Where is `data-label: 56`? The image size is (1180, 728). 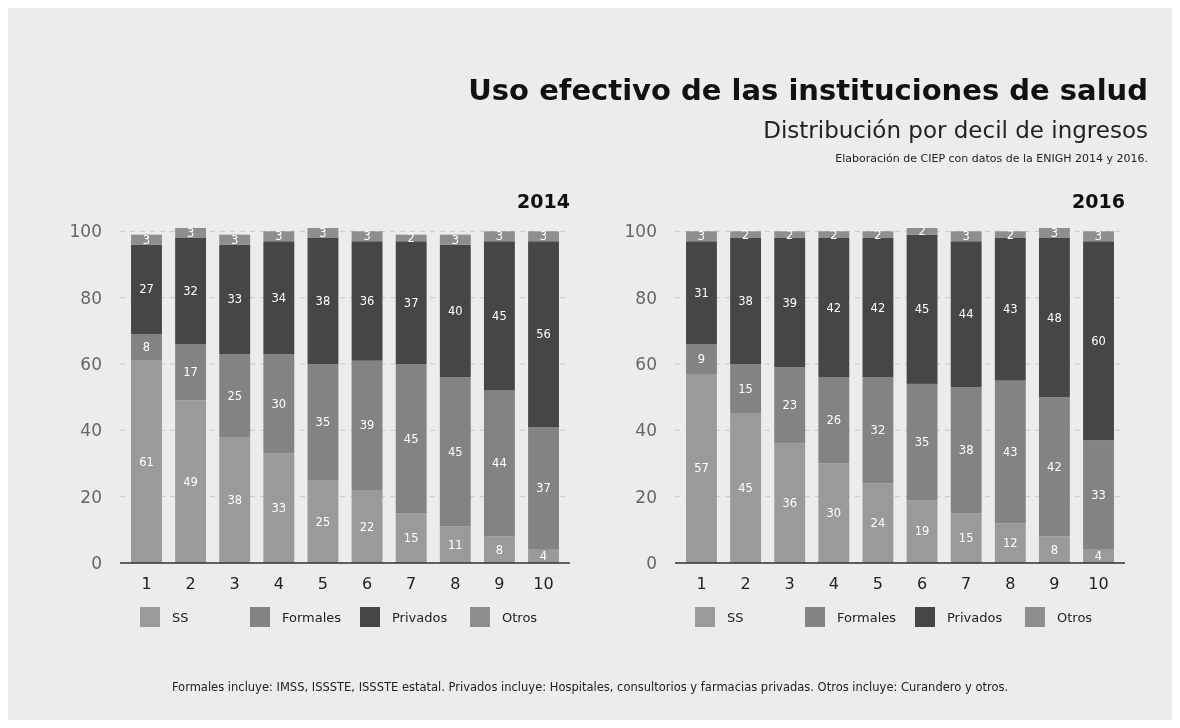 data-label: 56 is located at coordinates (543, 334).